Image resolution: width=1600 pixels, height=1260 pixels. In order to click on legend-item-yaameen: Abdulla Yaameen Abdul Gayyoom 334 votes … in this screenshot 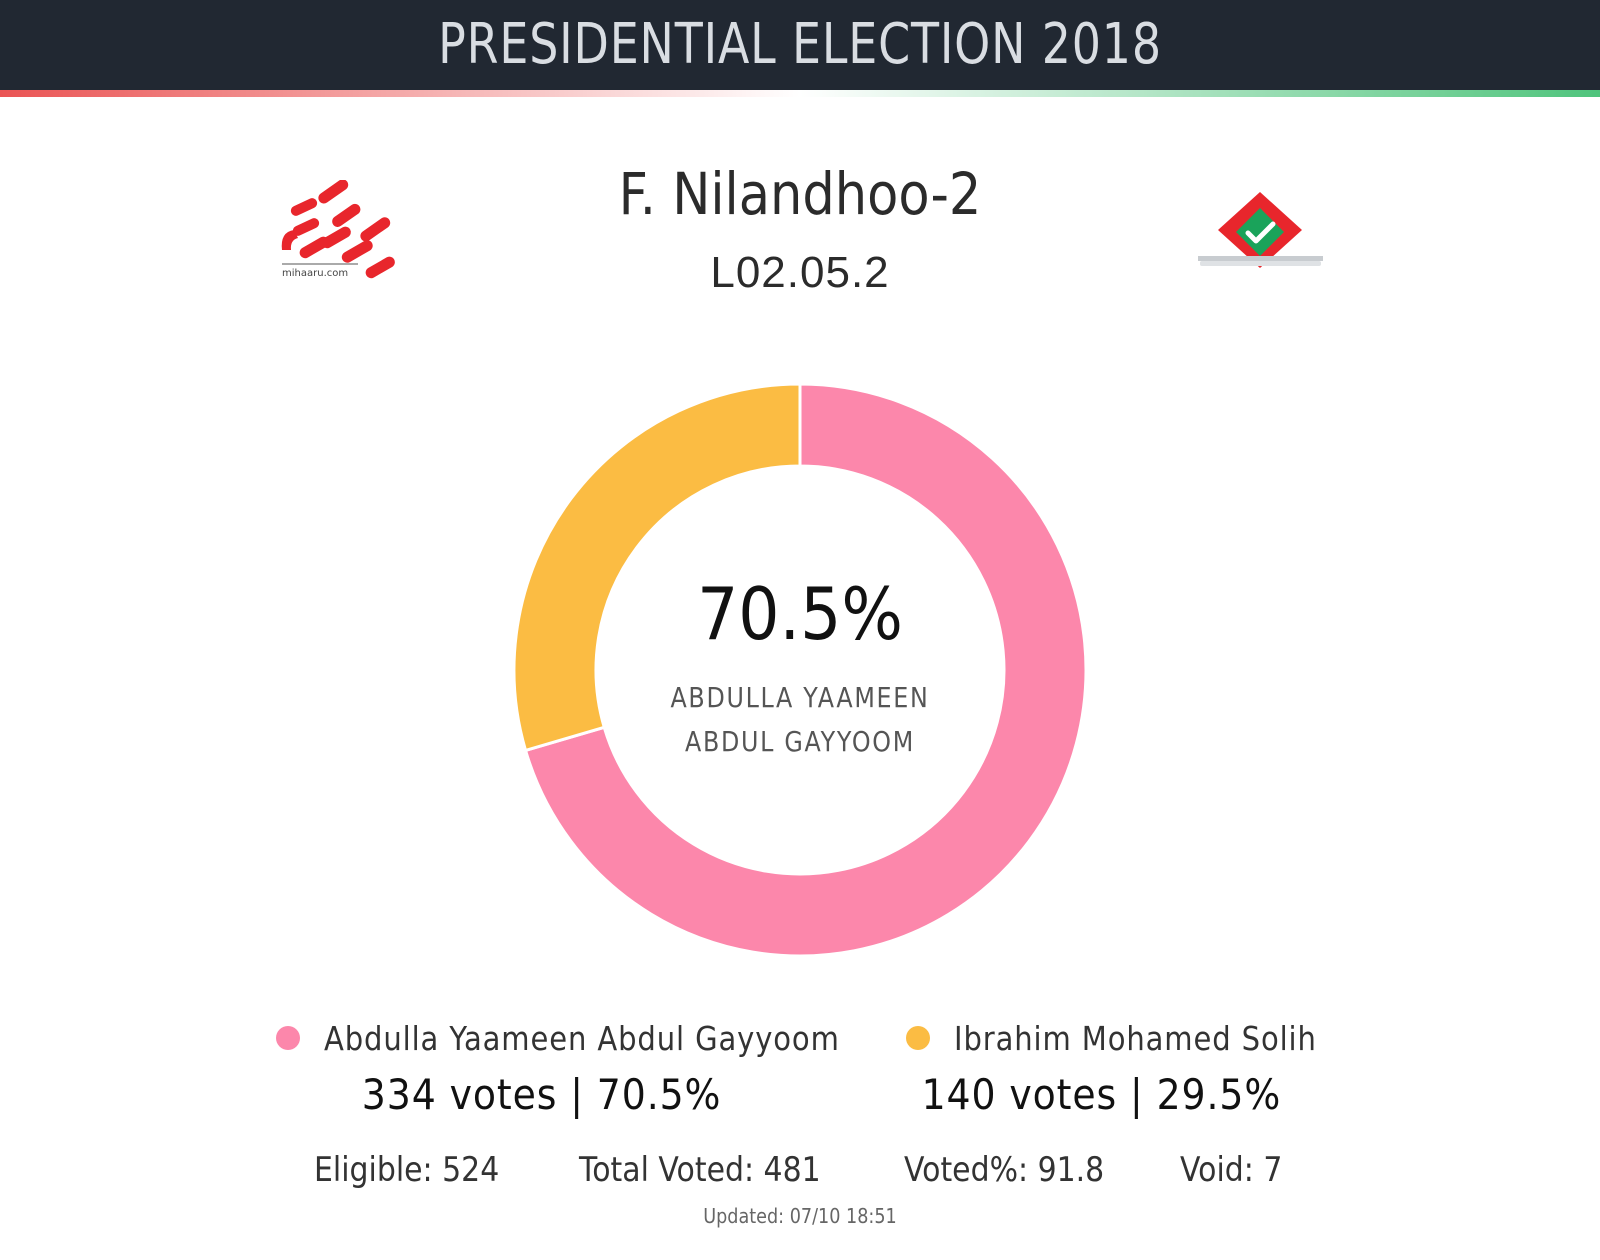, I will do `click(554, 1067)`.